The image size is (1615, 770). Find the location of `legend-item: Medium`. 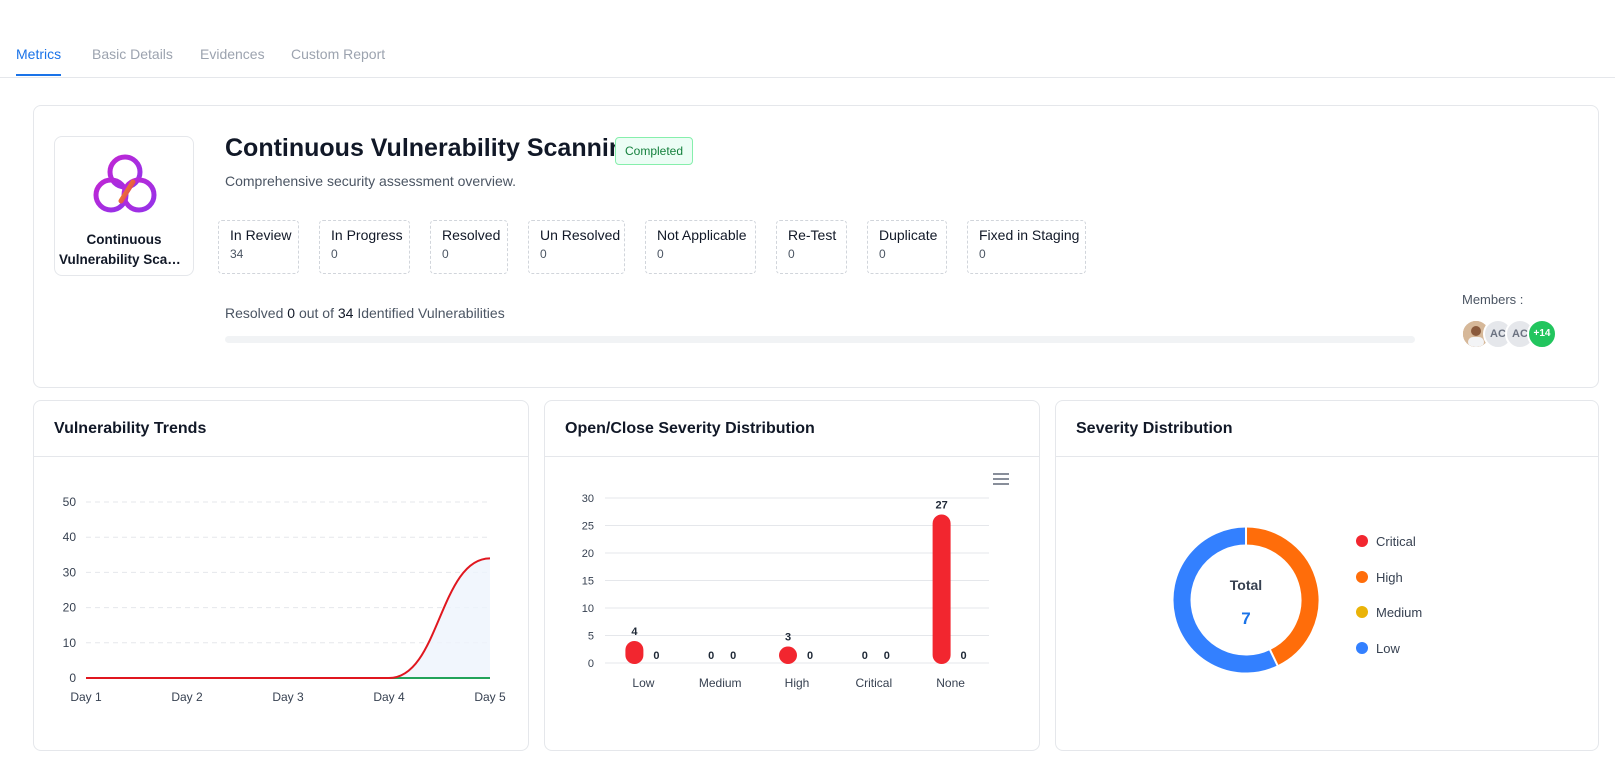

legend-item: Medium is located at coordinates (1389, 612).